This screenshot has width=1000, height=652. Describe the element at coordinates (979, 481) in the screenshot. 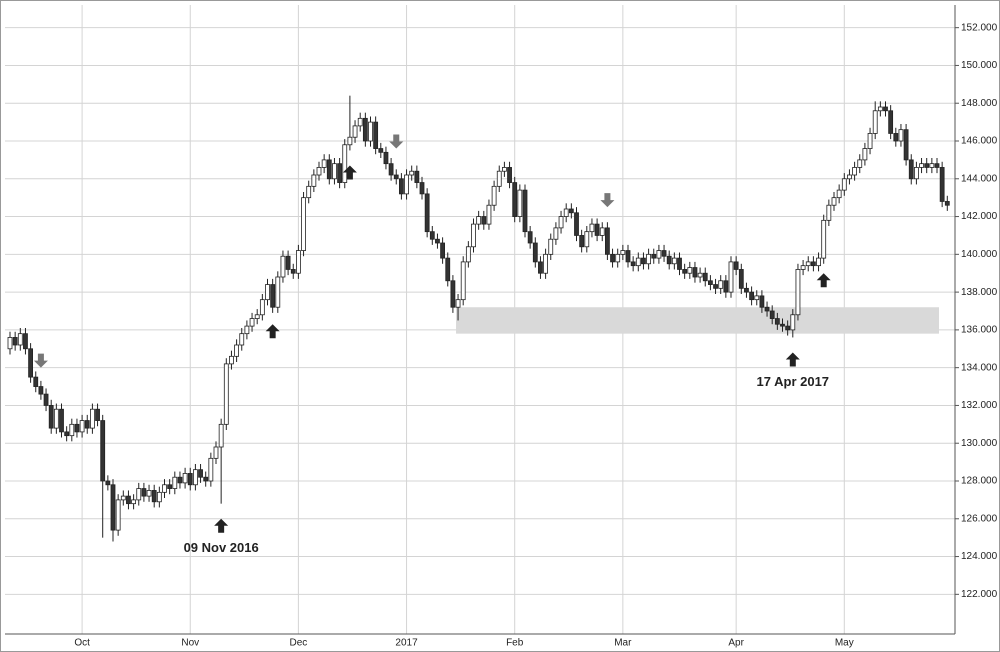

I see `y-tick-label: 128.000` at that location.